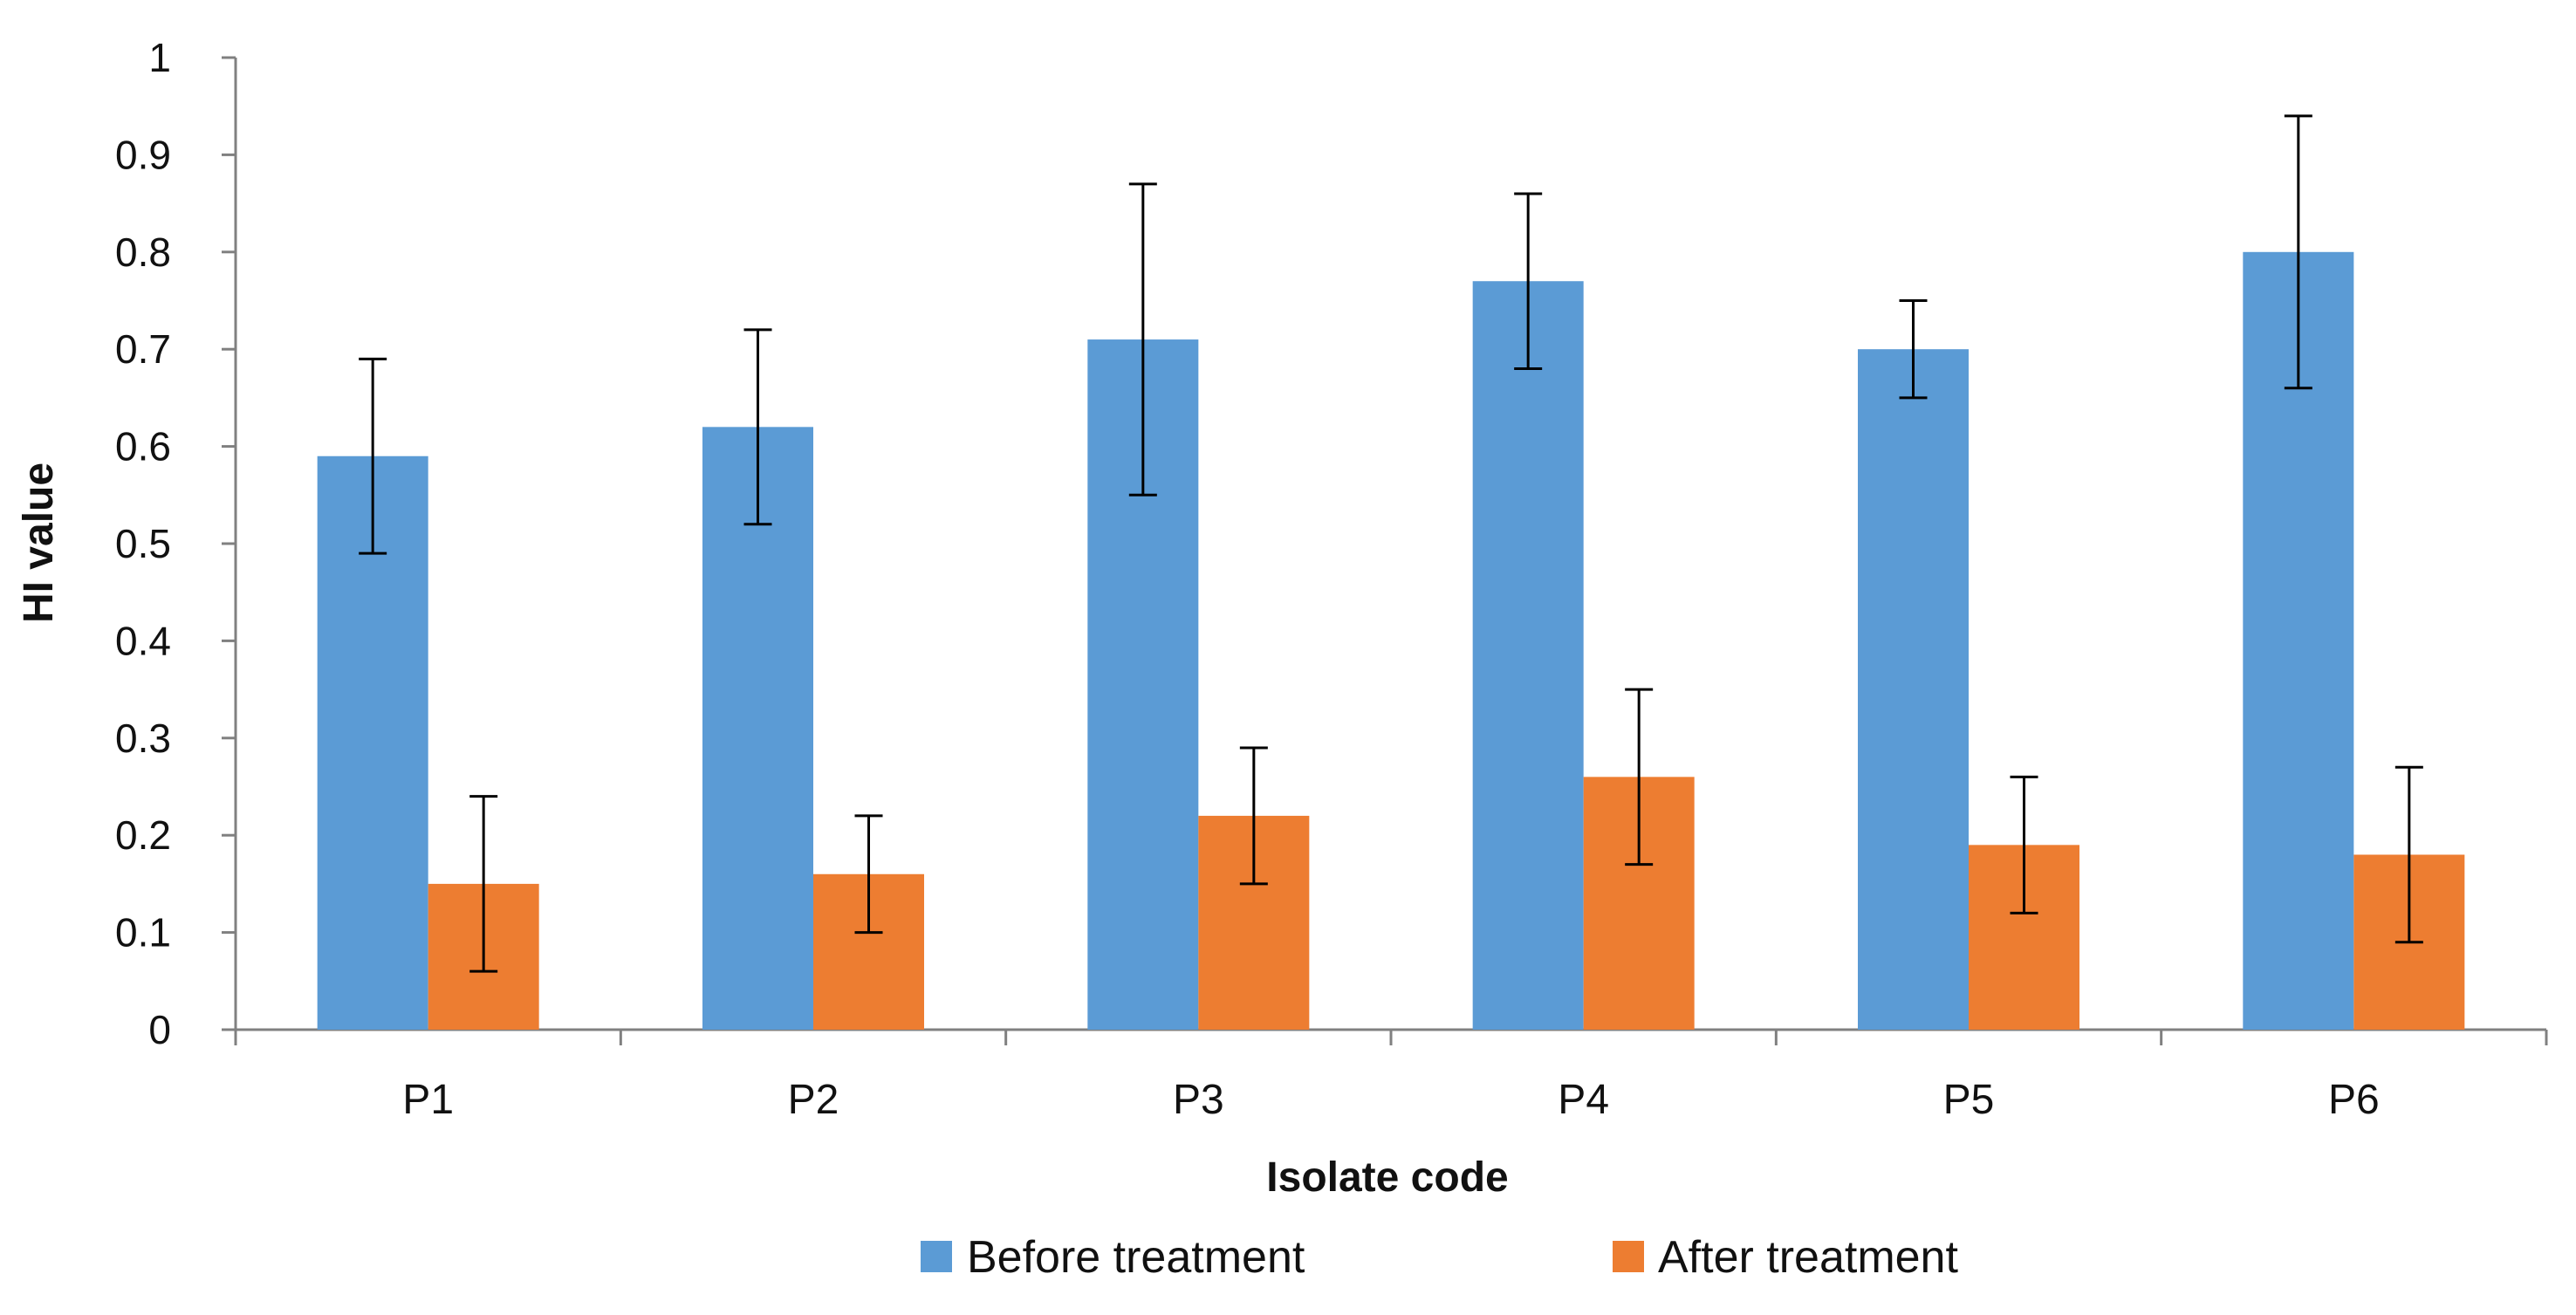 This screenshot has height=1315, width=2576. I want to click on legend-swatch-after, so click(1628, 1256).